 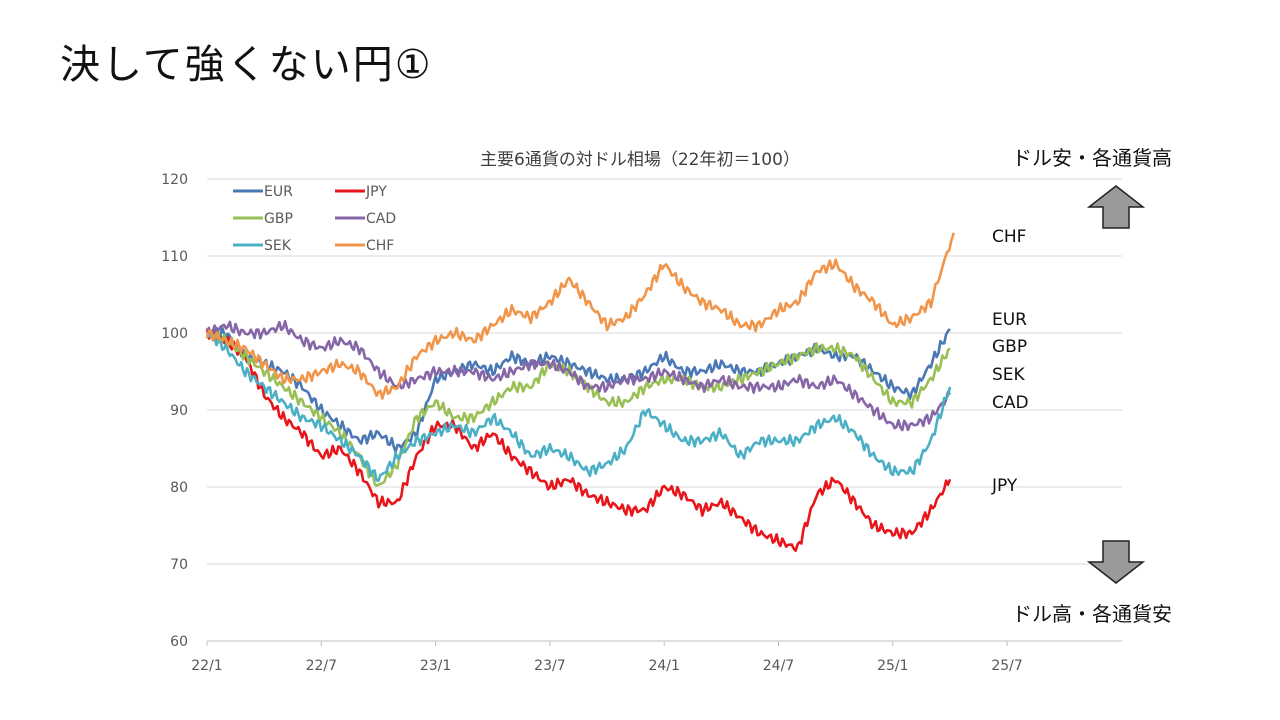 What do you see at coordinates (435, 666) in the screenshot?
I see `x-tick-label: 23/1` at bounding box center [435, 666].